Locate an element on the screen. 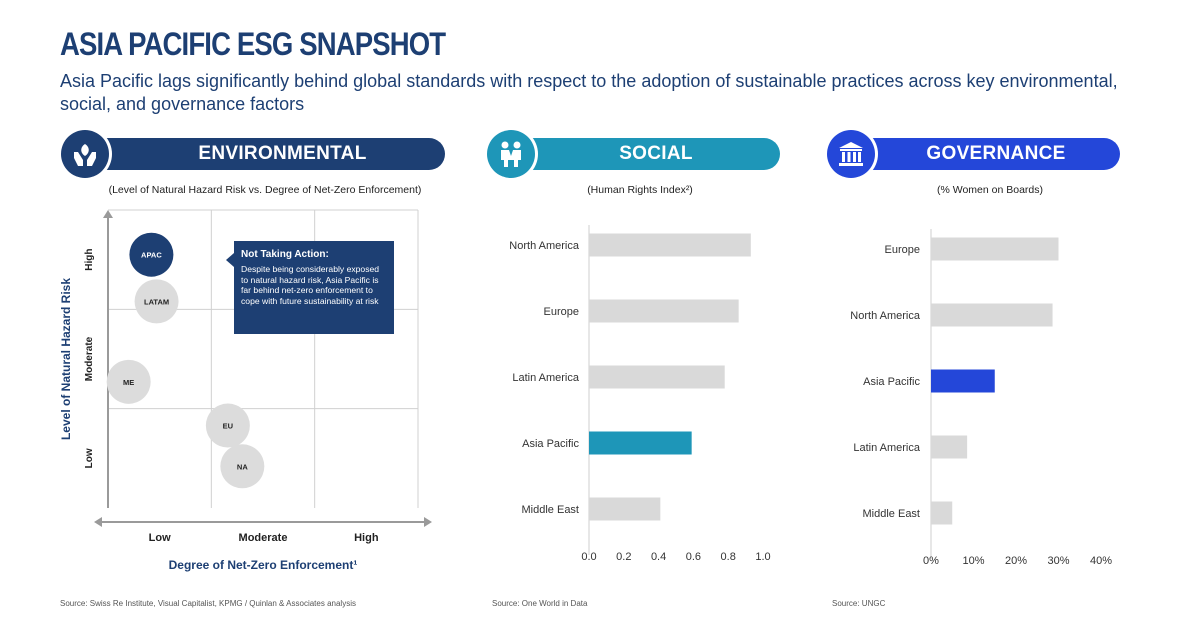  social-icon-circle is located at coordinates (511, 154).